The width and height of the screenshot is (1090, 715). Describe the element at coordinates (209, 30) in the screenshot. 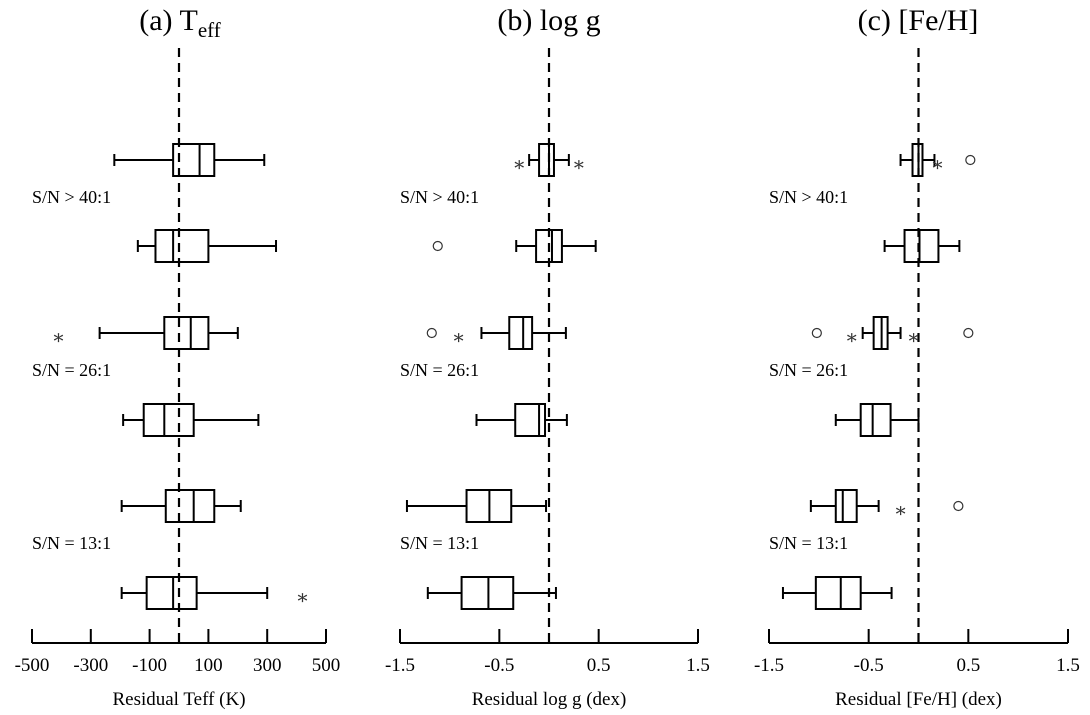

I see `panel-title-subscript: eff` at that location.